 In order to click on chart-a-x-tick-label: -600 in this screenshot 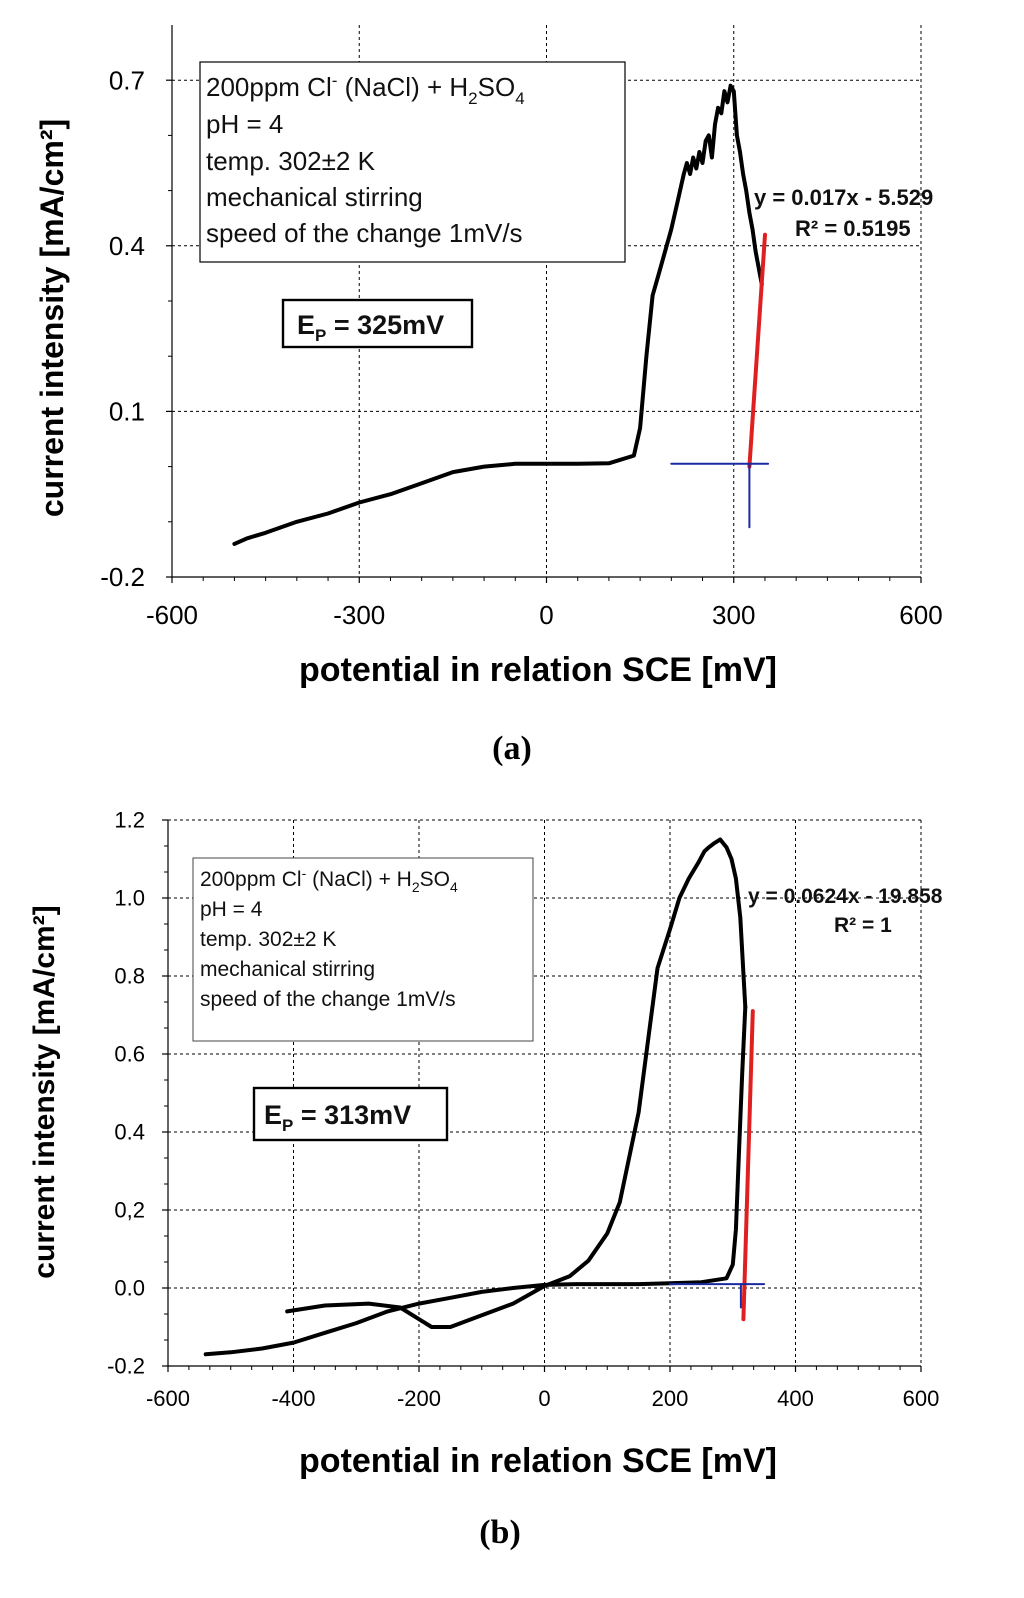, I will do `click(172, 615)`.